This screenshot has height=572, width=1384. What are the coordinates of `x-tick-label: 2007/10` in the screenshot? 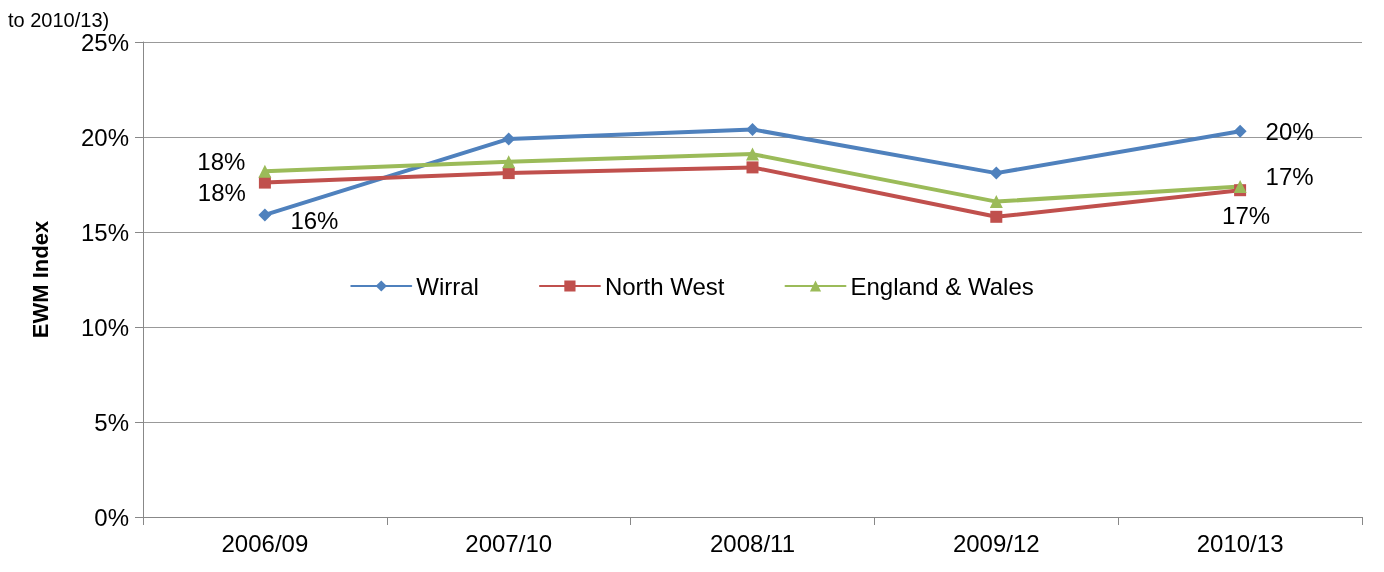 It's located at (509, 543).